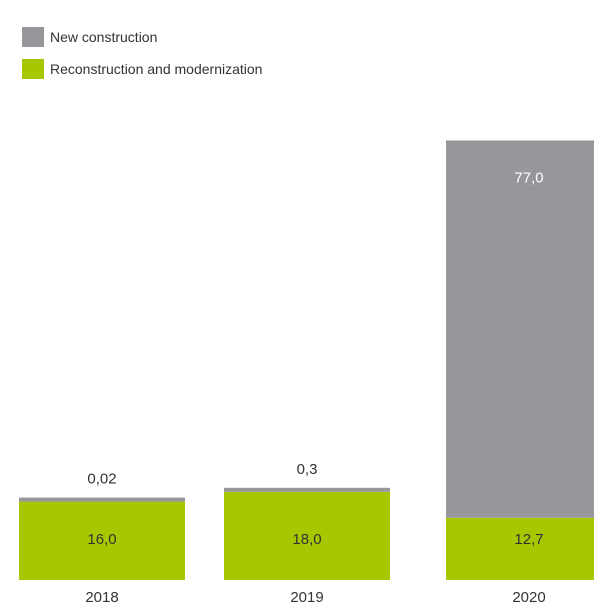 The width and height of the screenshot is (594, 610). What do you see at coordinates (101, 479) in the screenshot?
I see `data-label-new-construction-2018: 0,02` at bounding box center [101, 479].